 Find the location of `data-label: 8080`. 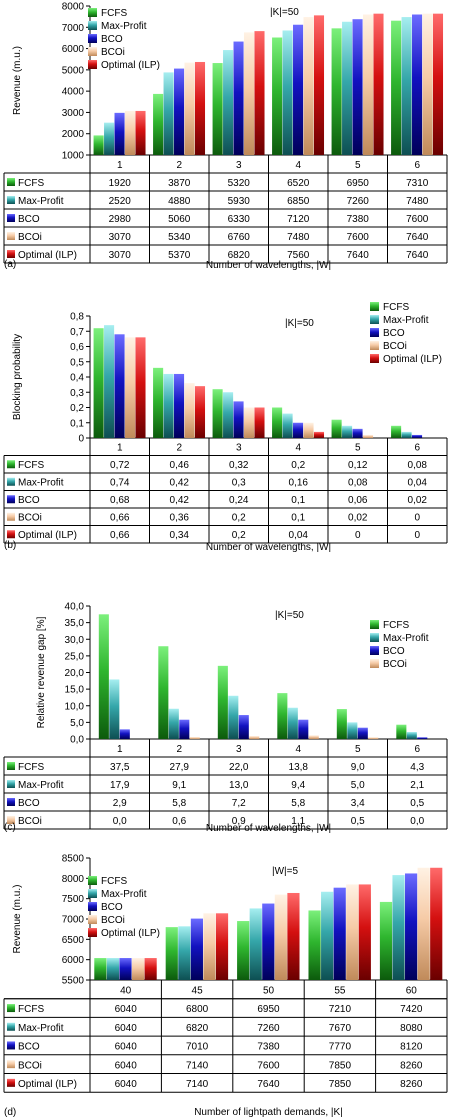

data-label: 8080 is located at coordinates (411, 1028).